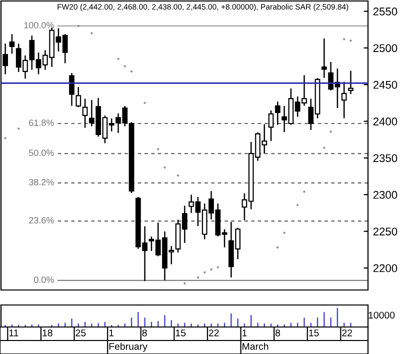 Image resolution: width=400 pixels, height=354 pixels. I want to click on y-tick-label: 2400, so click(385, 122).